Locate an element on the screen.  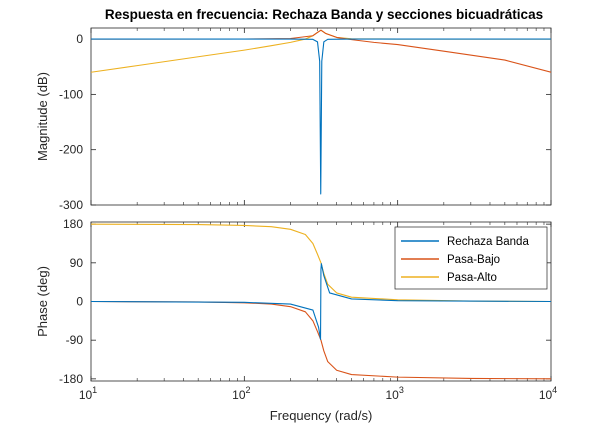
y-tick-label: -100 is located at coordinates (71, 94).